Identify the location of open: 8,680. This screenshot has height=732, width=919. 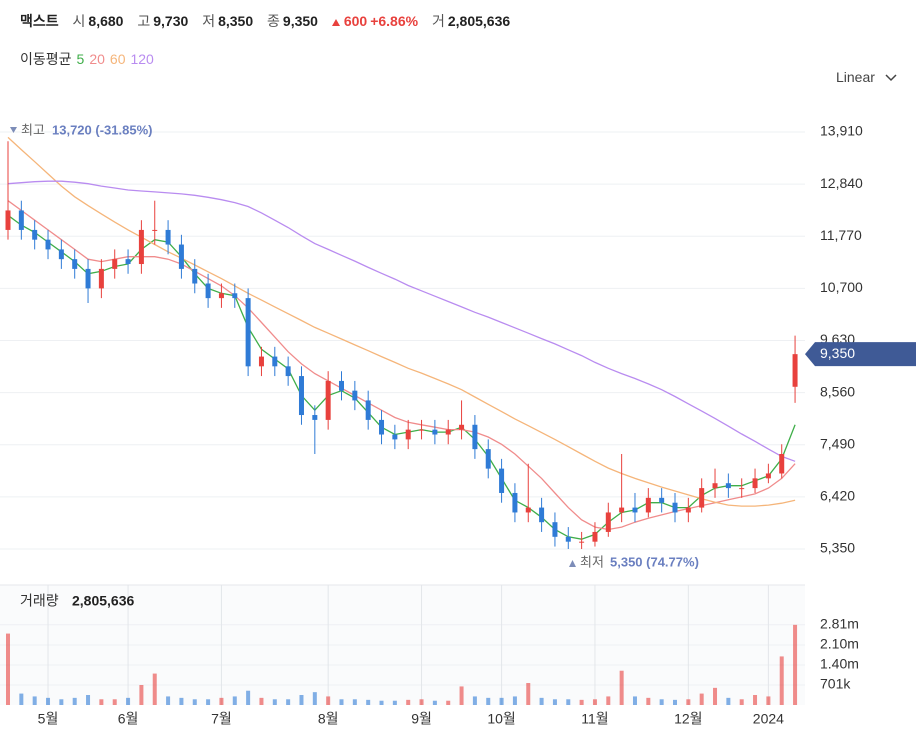
(106, 21).